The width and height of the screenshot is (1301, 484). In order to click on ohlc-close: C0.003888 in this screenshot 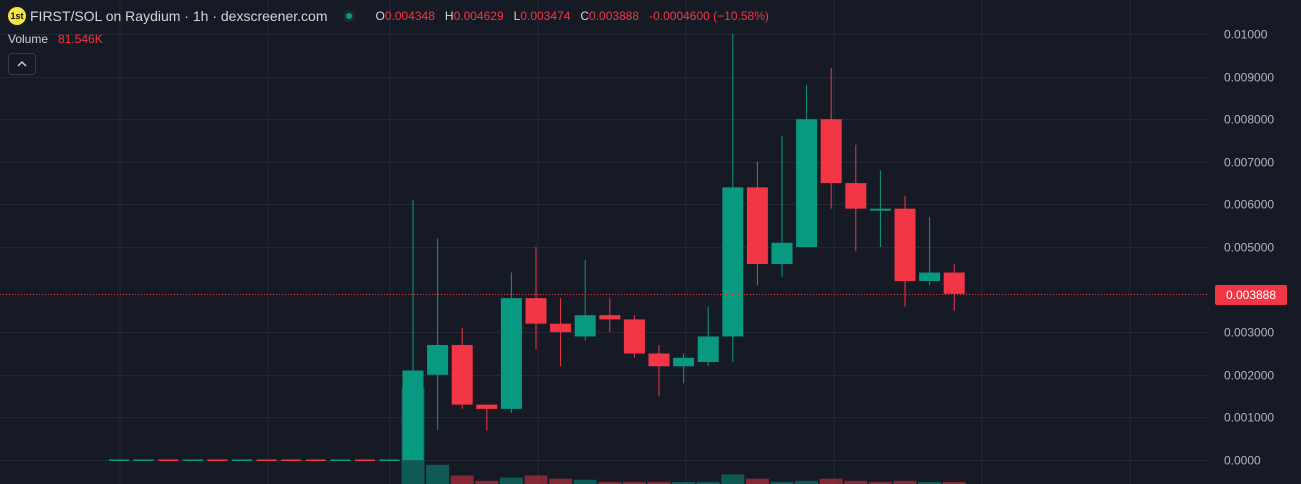, I will do `click(610, 16)`.